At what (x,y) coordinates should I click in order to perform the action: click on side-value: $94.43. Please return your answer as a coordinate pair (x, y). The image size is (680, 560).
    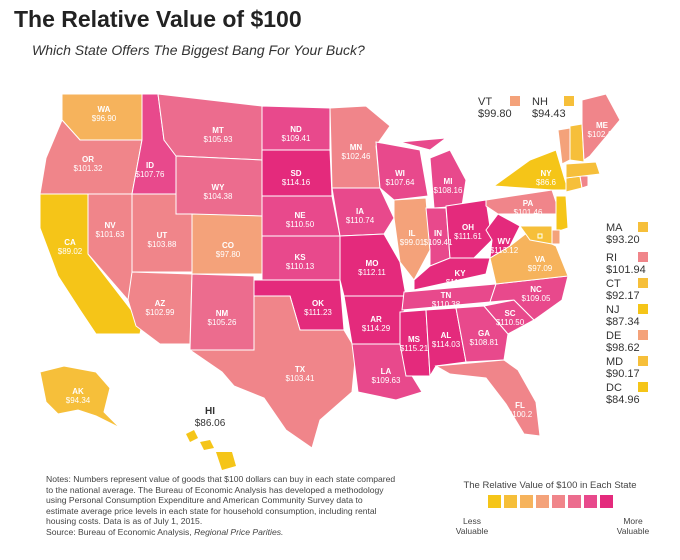
    Looking at the image, I should click on (549, 114).